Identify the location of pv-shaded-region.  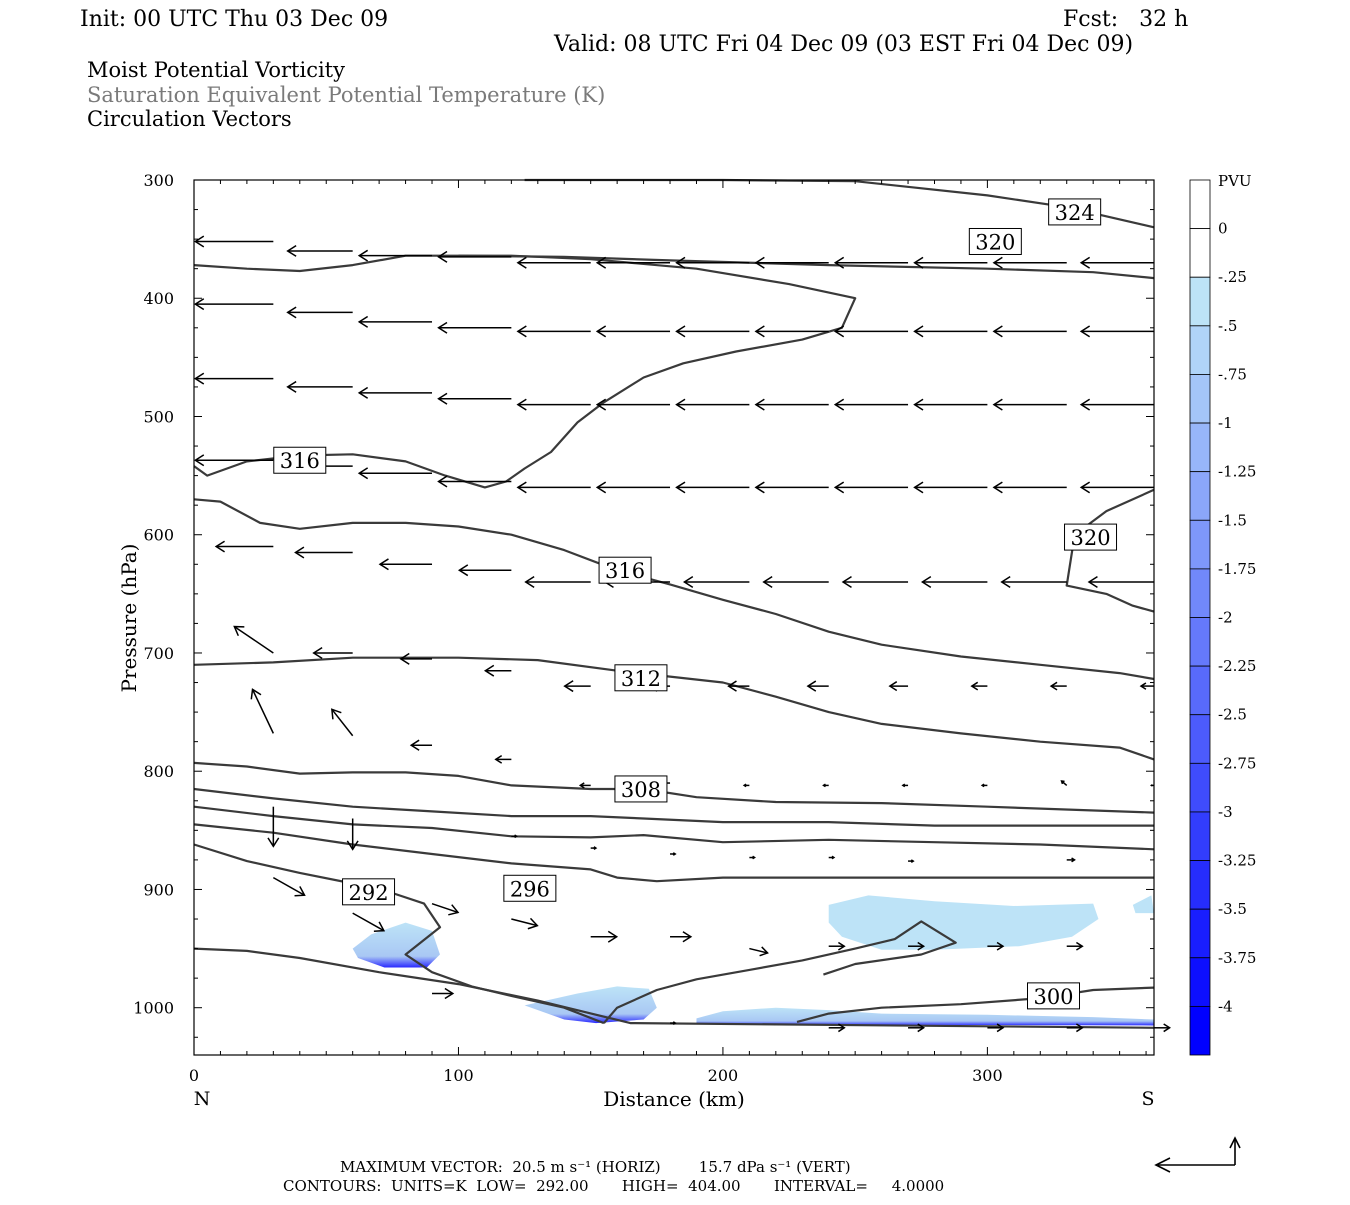
(963, 922).